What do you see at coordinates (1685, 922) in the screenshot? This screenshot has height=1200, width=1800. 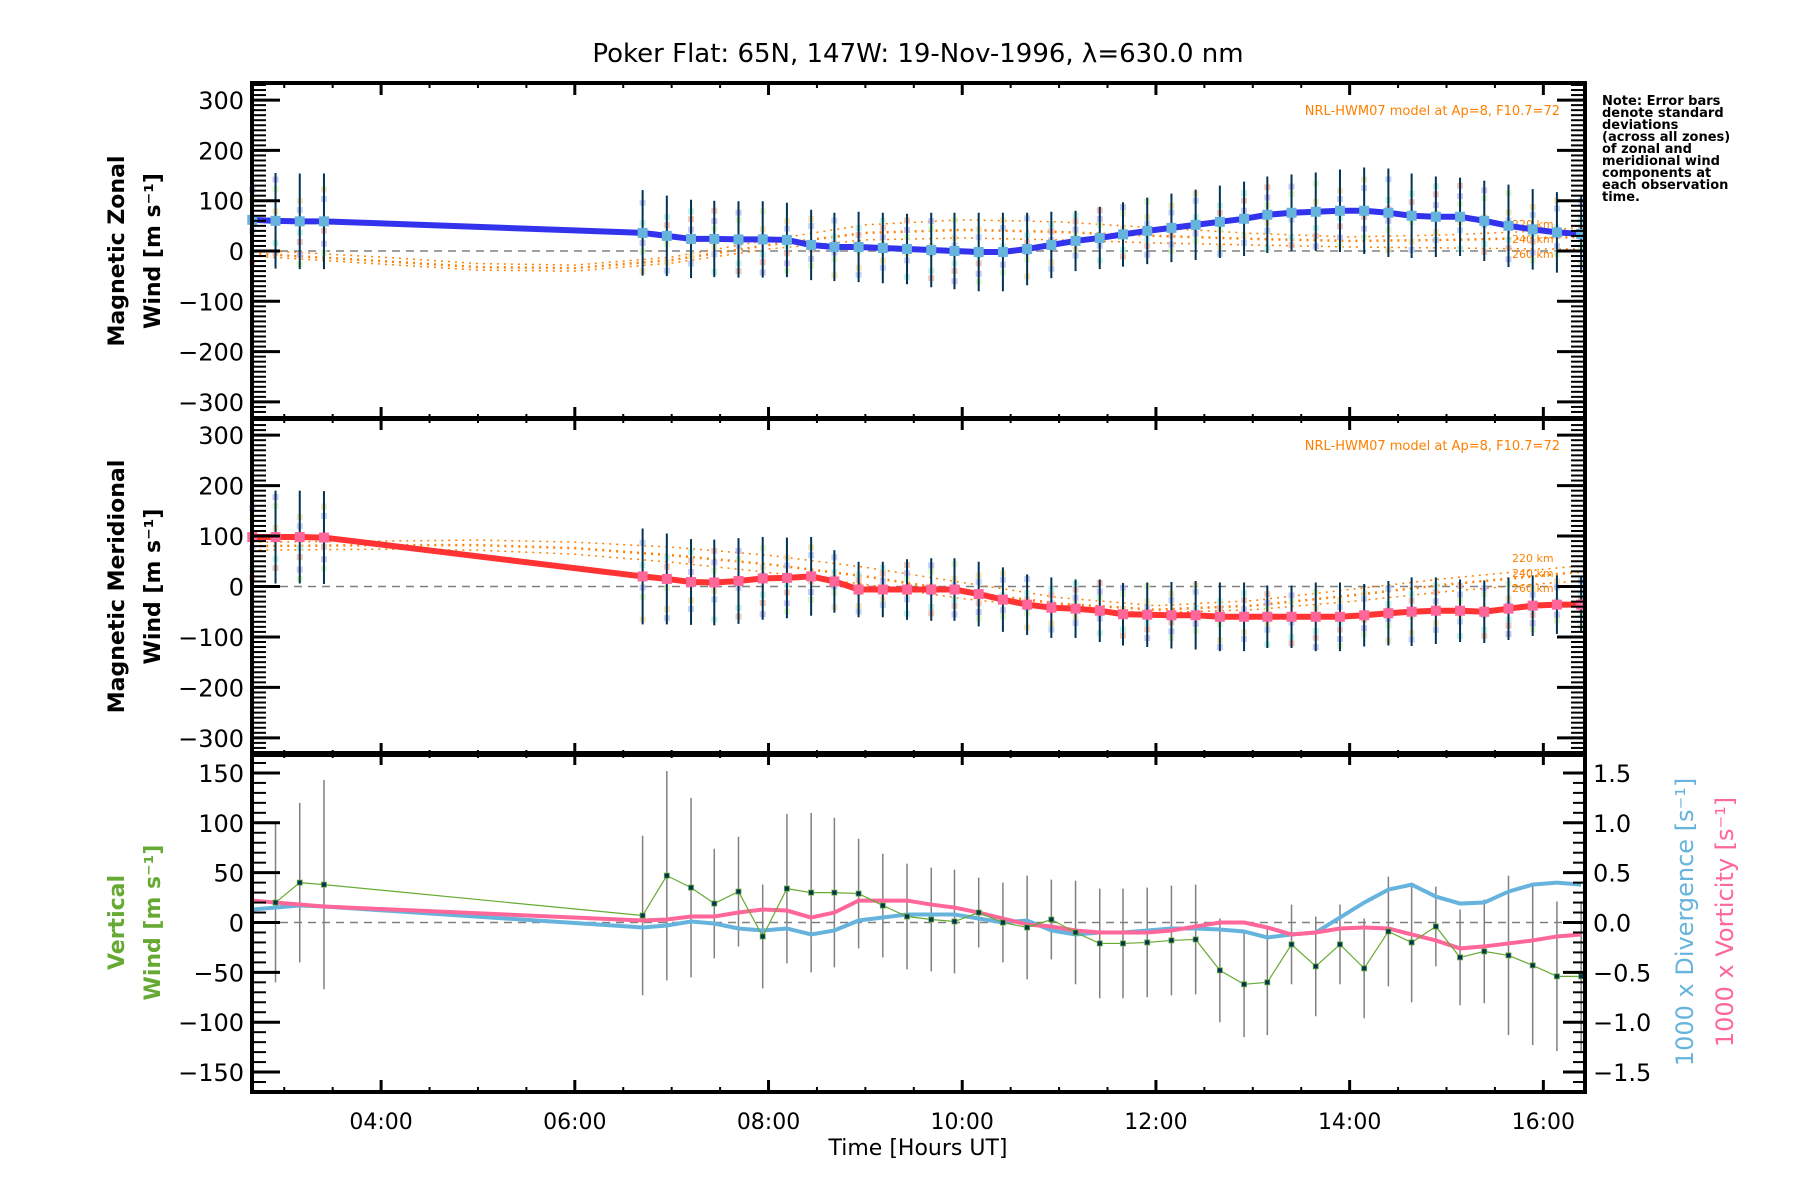 I see `y2-label-divergence: 1000 x Divergence [s⁻¹]` at bounding box center [1685, 922].